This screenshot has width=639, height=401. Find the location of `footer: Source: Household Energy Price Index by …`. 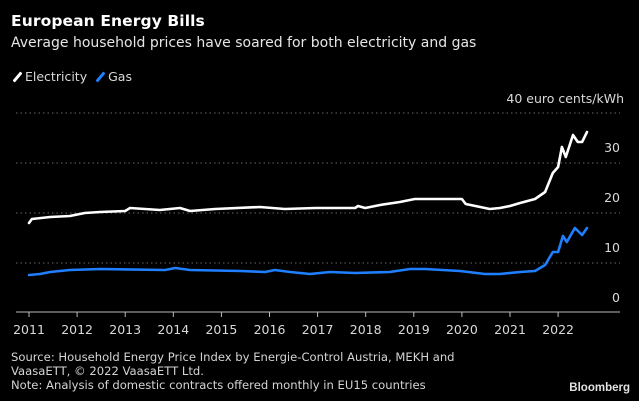

footer: Source: Household Energy Price Index by … is located at coordinates (246, 371).